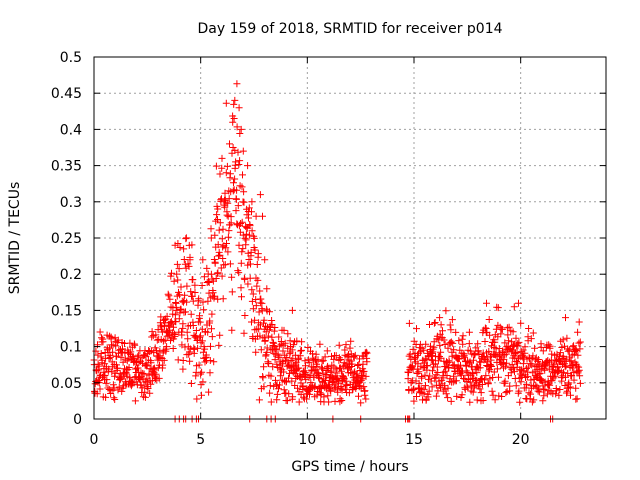  I want to click on x-tick-label: 0, so click(94, 440).